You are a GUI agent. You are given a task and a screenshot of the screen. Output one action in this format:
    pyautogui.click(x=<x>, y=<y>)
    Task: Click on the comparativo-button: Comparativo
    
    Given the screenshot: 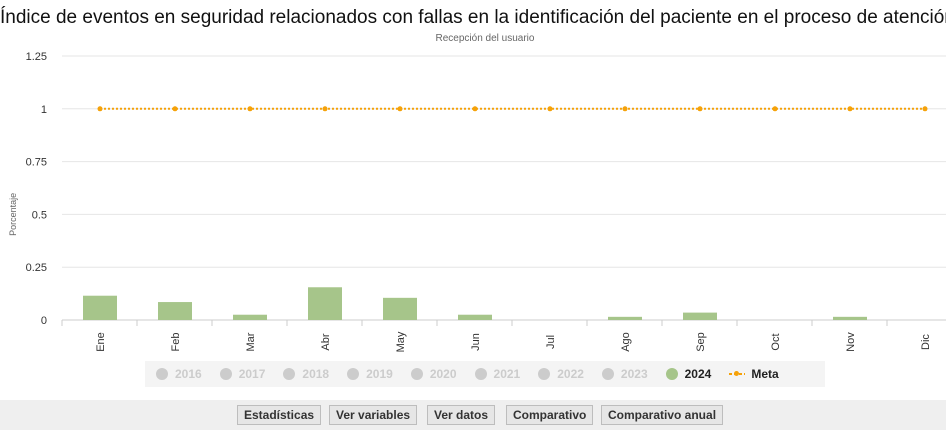 What is the action you would take?
    pyautogui.click(x=550, y=415)
    